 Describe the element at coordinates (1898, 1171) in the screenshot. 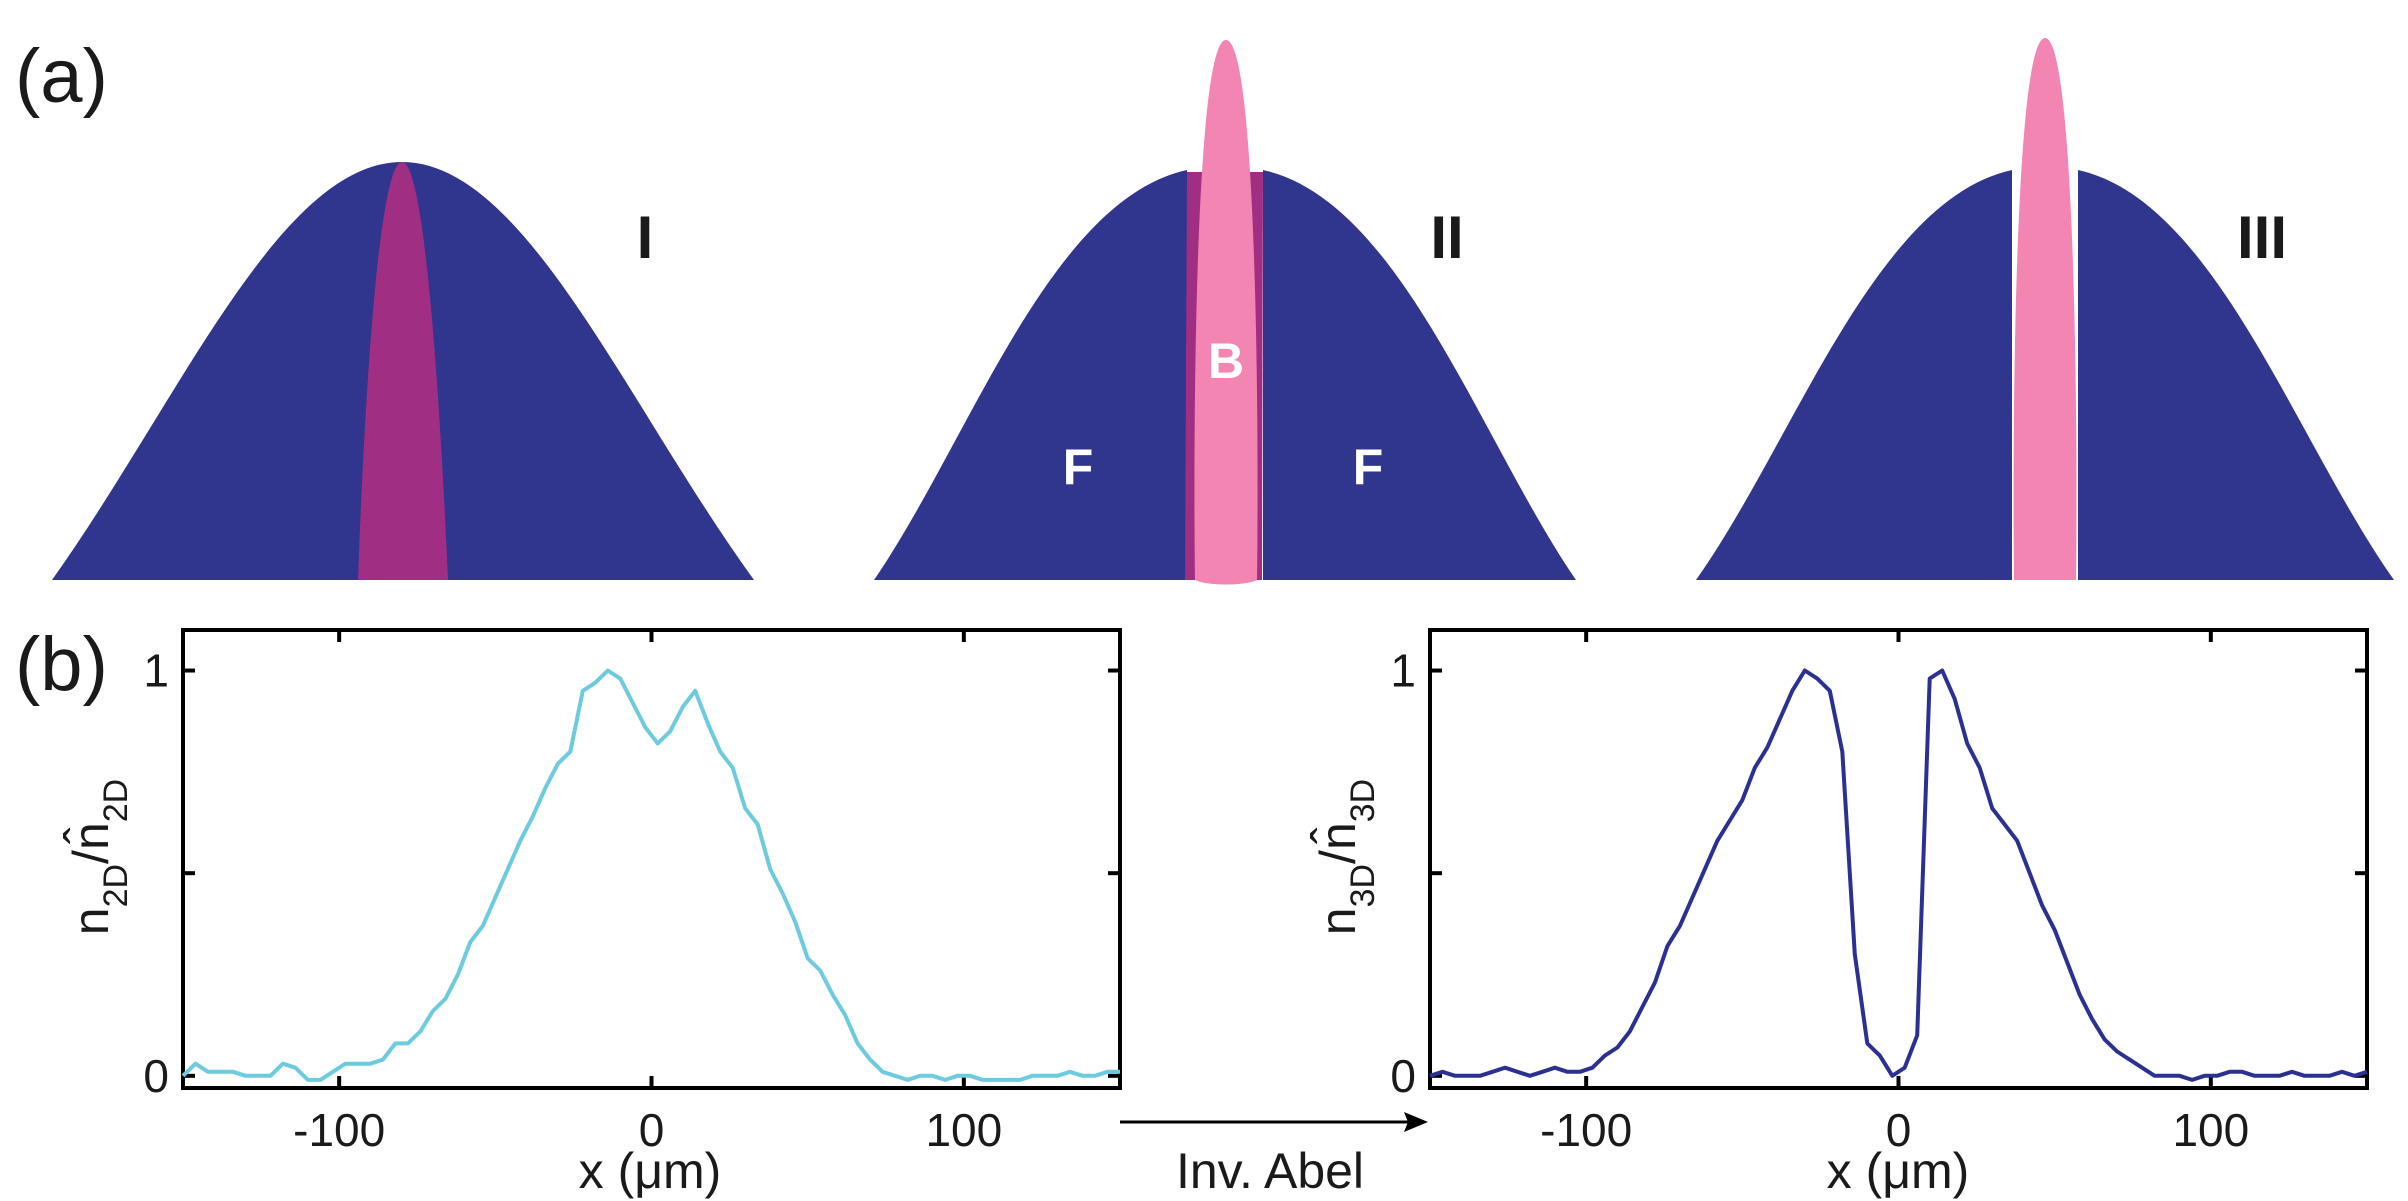

I see `plot-n3d-xlabel: x (μm)` at that location.